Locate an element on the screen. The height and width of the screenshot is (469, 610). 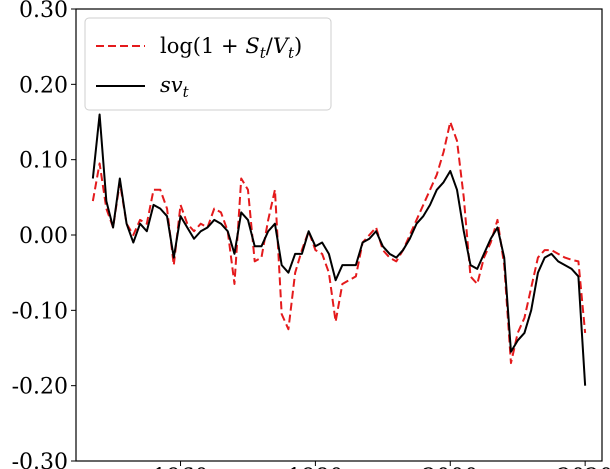
legend-sv-text: sv is located at coordinates (171, 85).